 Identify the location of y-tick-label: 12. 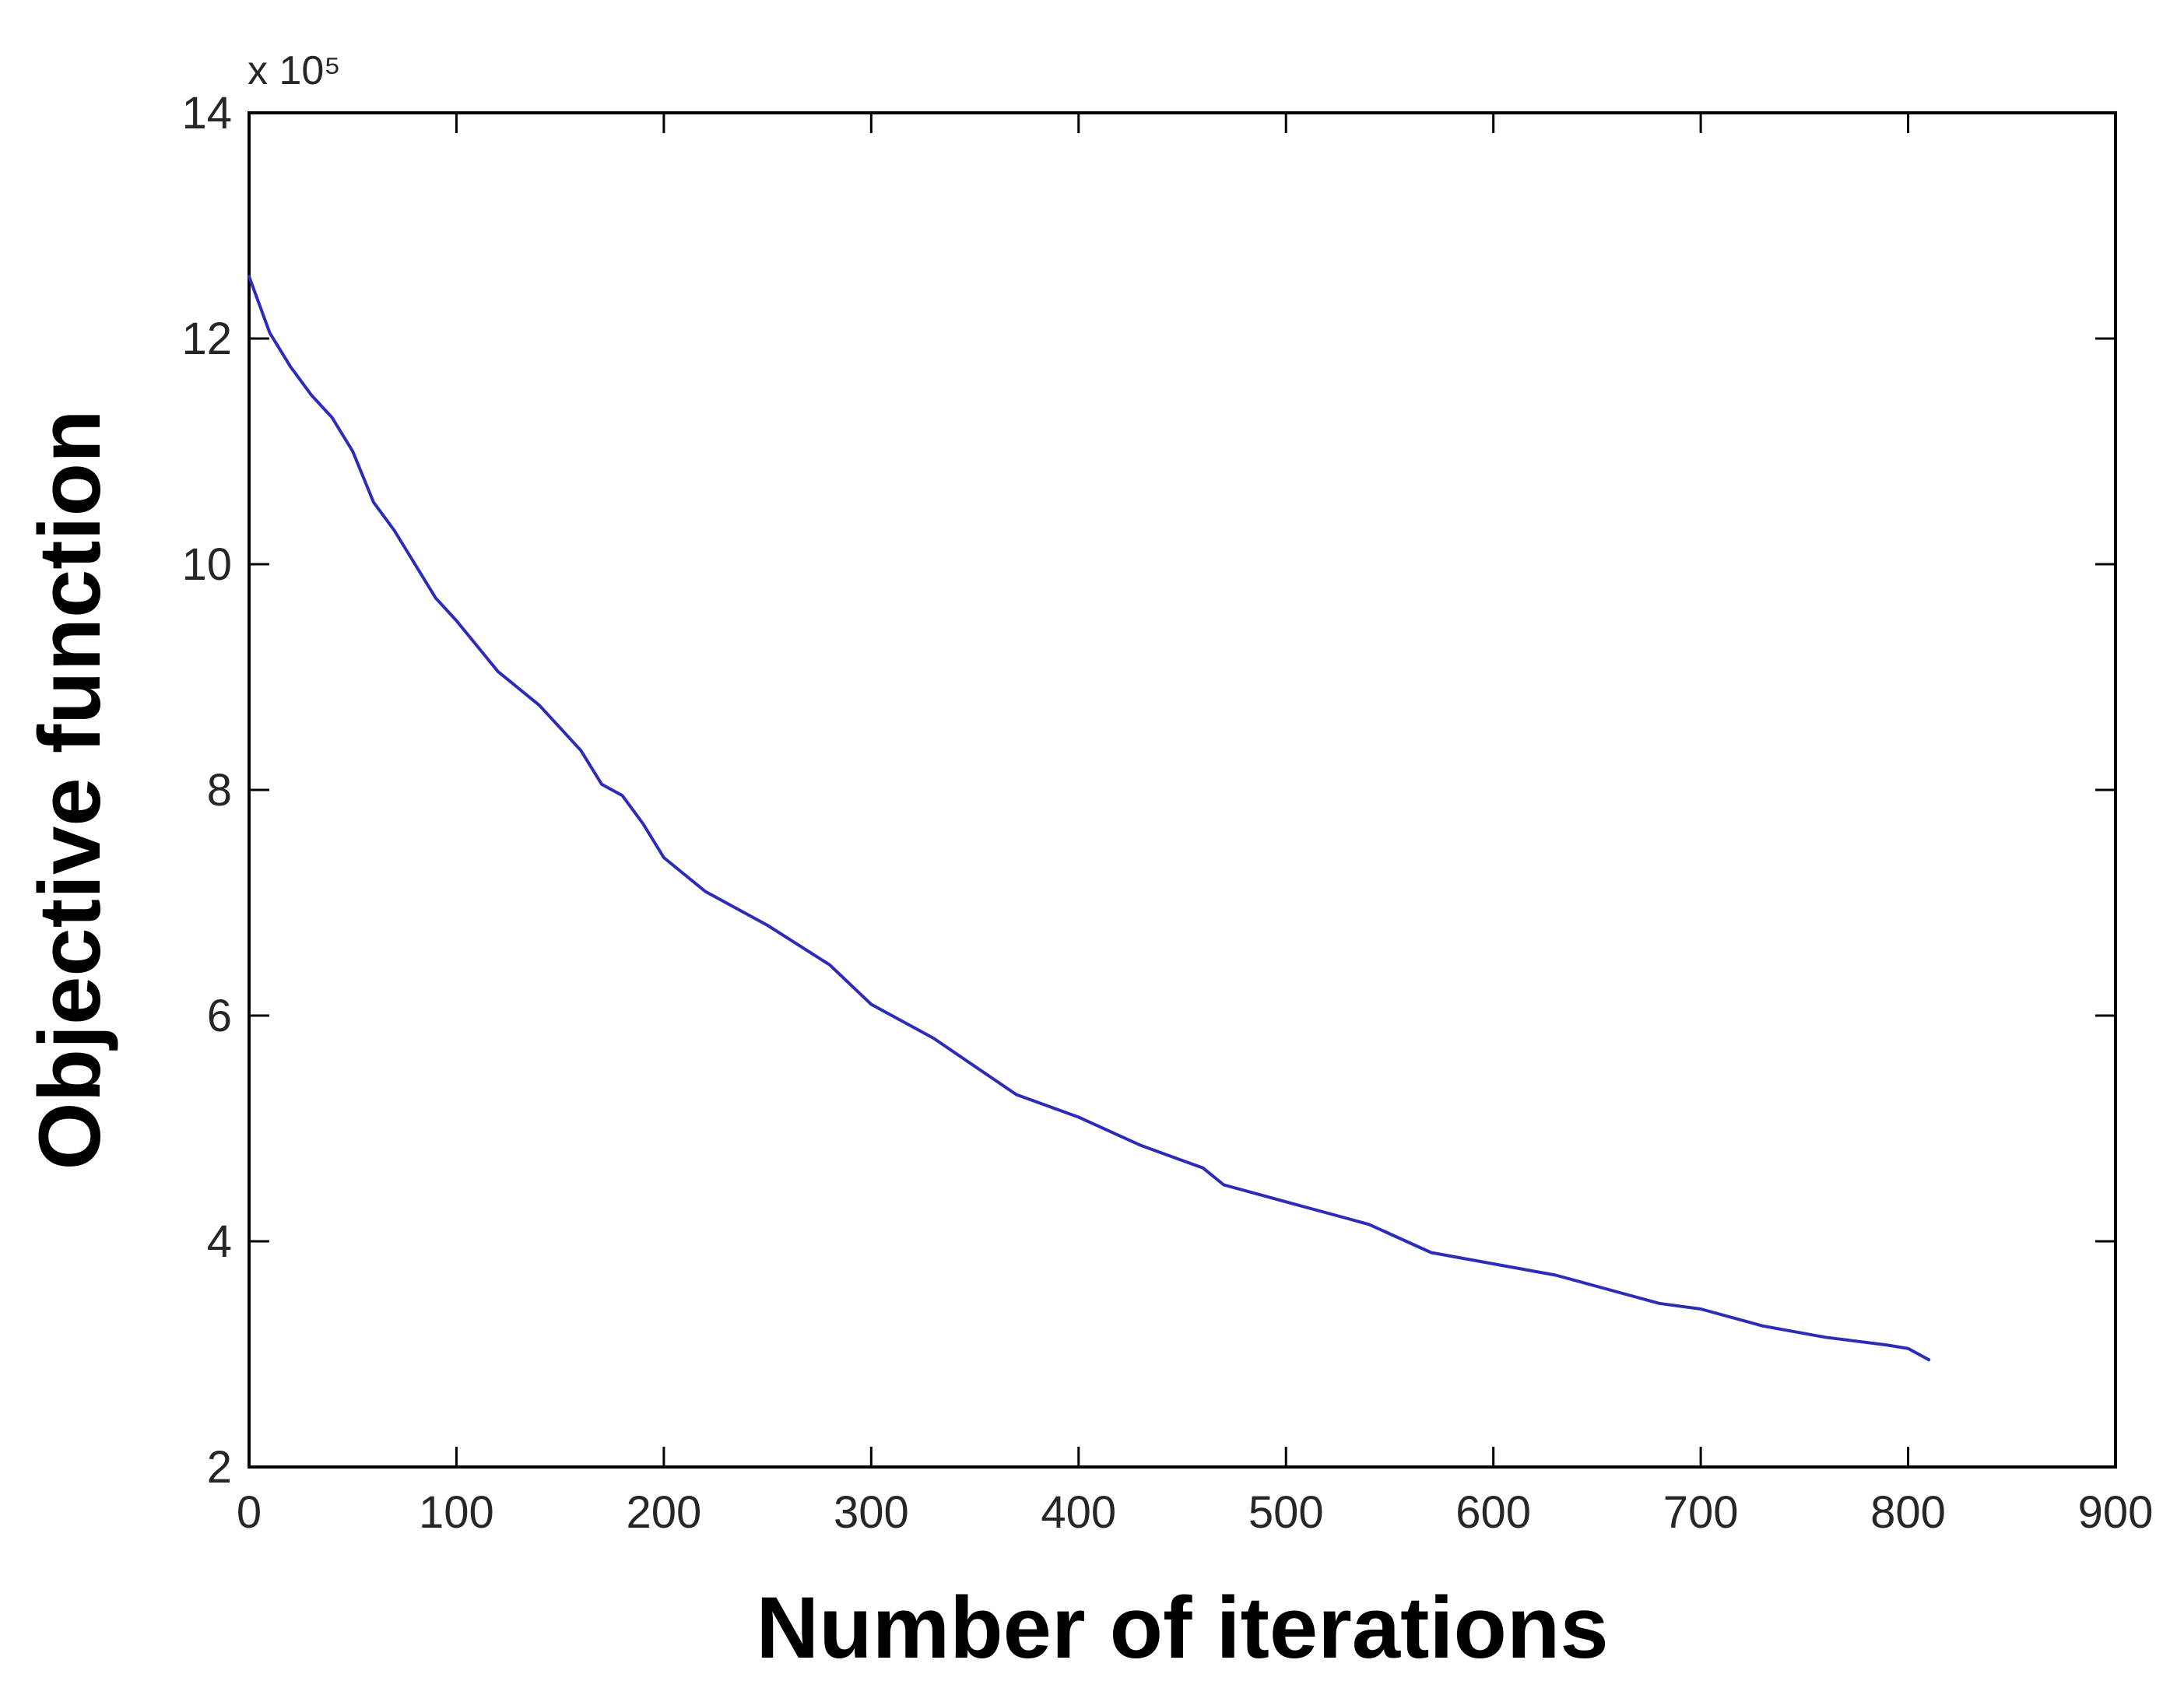
(206, 339).